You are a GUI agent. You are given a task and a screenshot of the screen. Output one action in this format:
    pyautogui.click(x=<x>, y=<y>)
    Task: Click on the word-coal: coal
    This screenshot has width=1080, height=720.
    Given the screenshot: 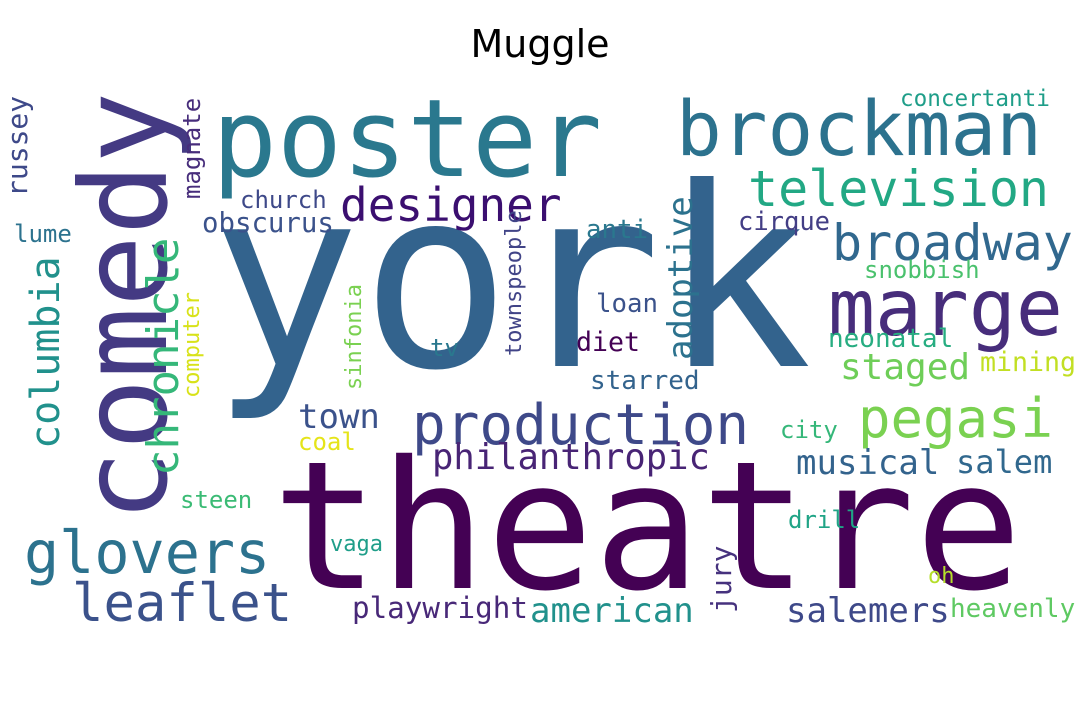 What is the action you would take?
    pyautogui.click(x=327, y=442)
    